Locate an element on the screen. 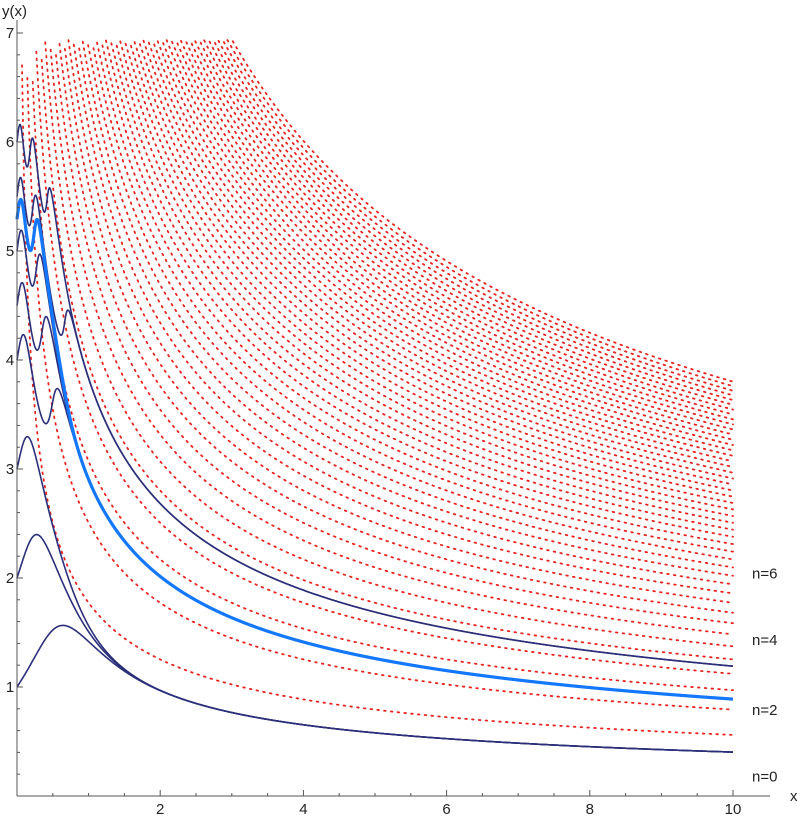 The height and width of the screenshot is (818, 800). y-tick-label-7: 7 is located at coordinates (10, 33).